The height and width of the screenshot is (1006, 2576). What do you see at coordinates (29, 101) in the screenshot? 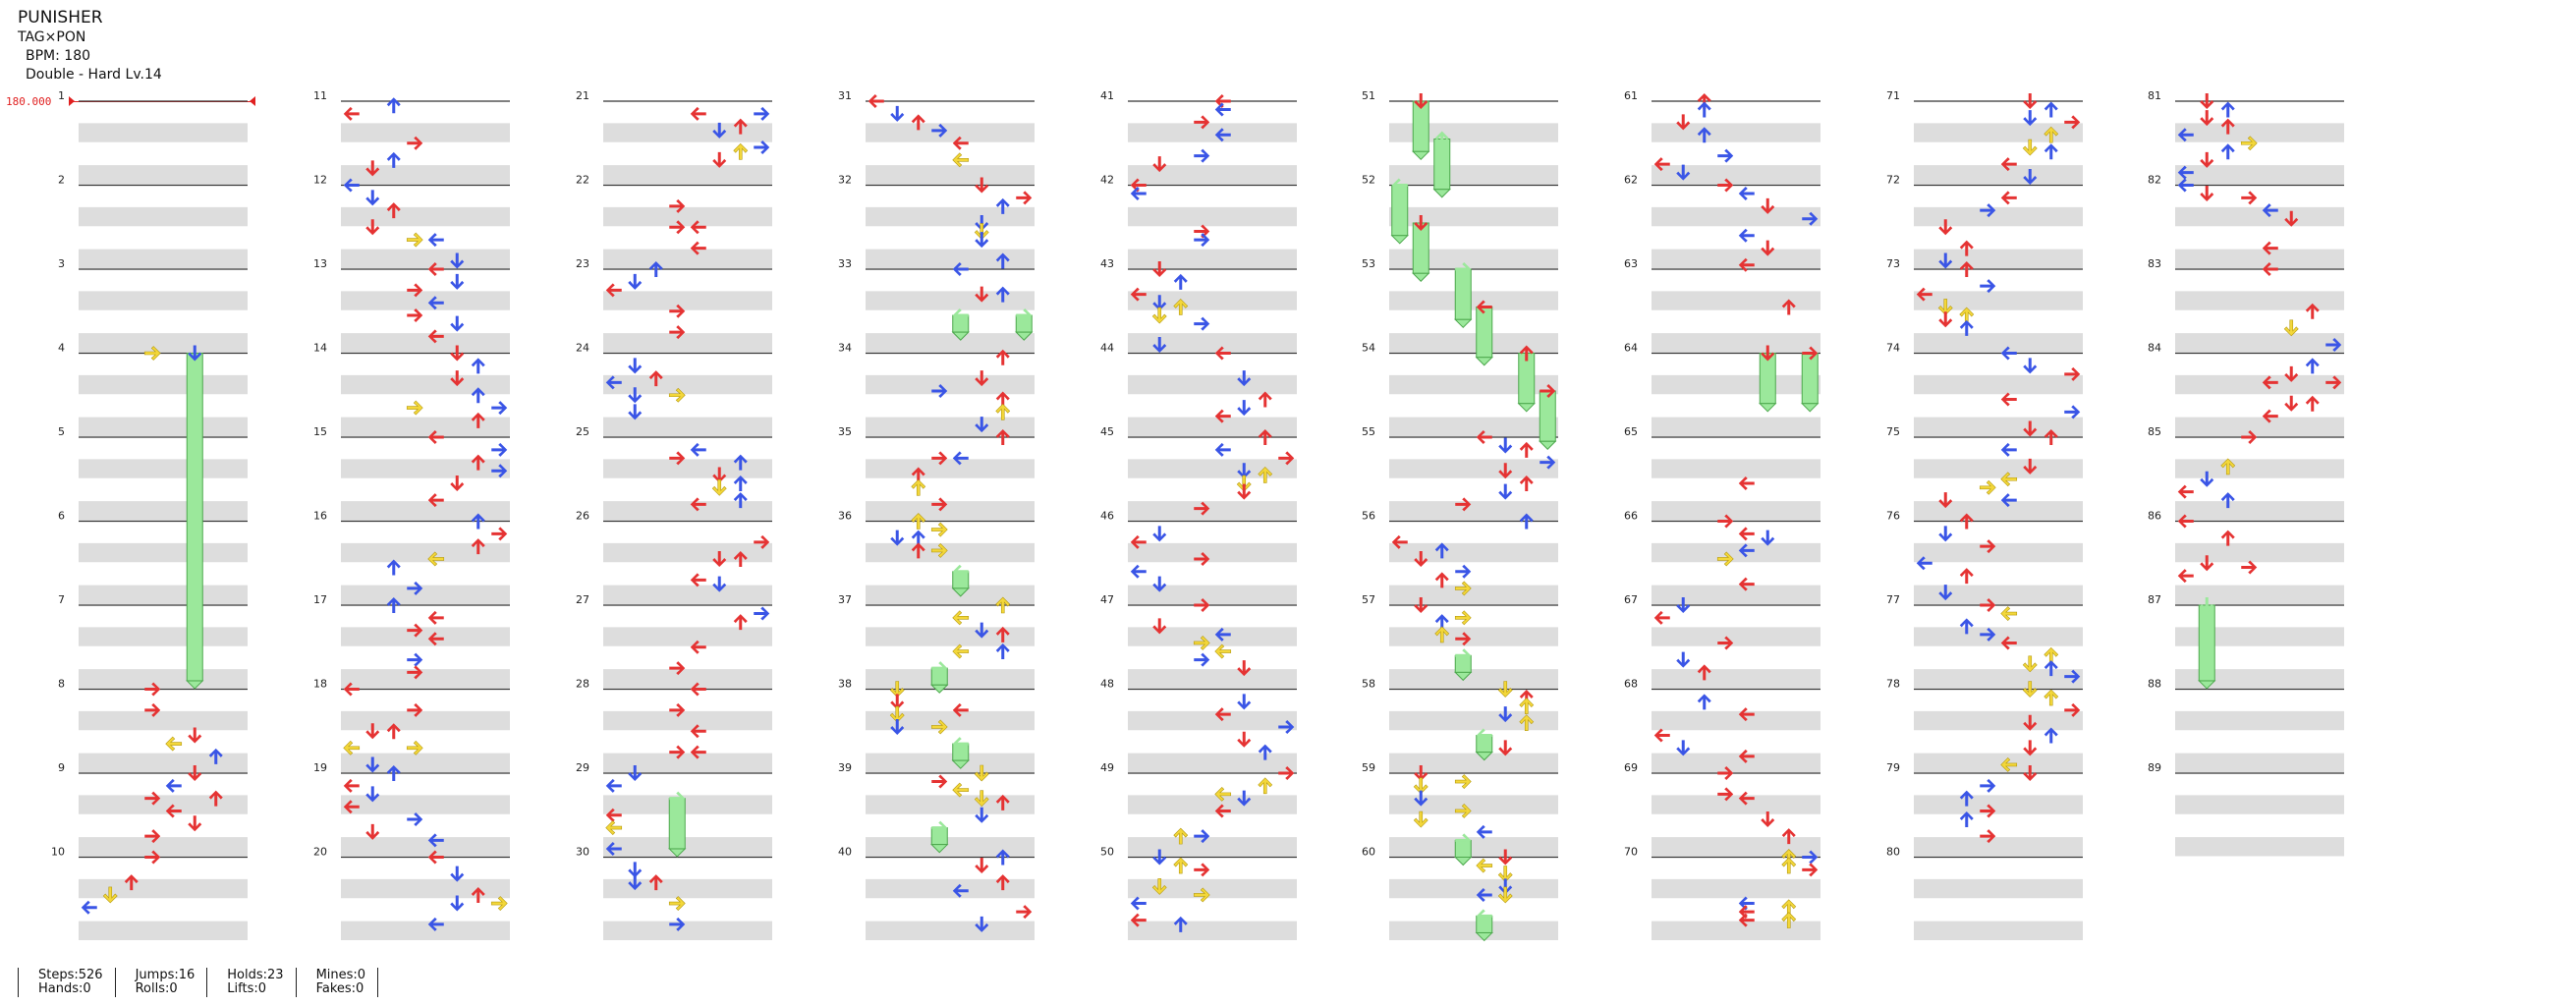
I see `bpm-change-label: 180.000` at bounding box center [29, 101].